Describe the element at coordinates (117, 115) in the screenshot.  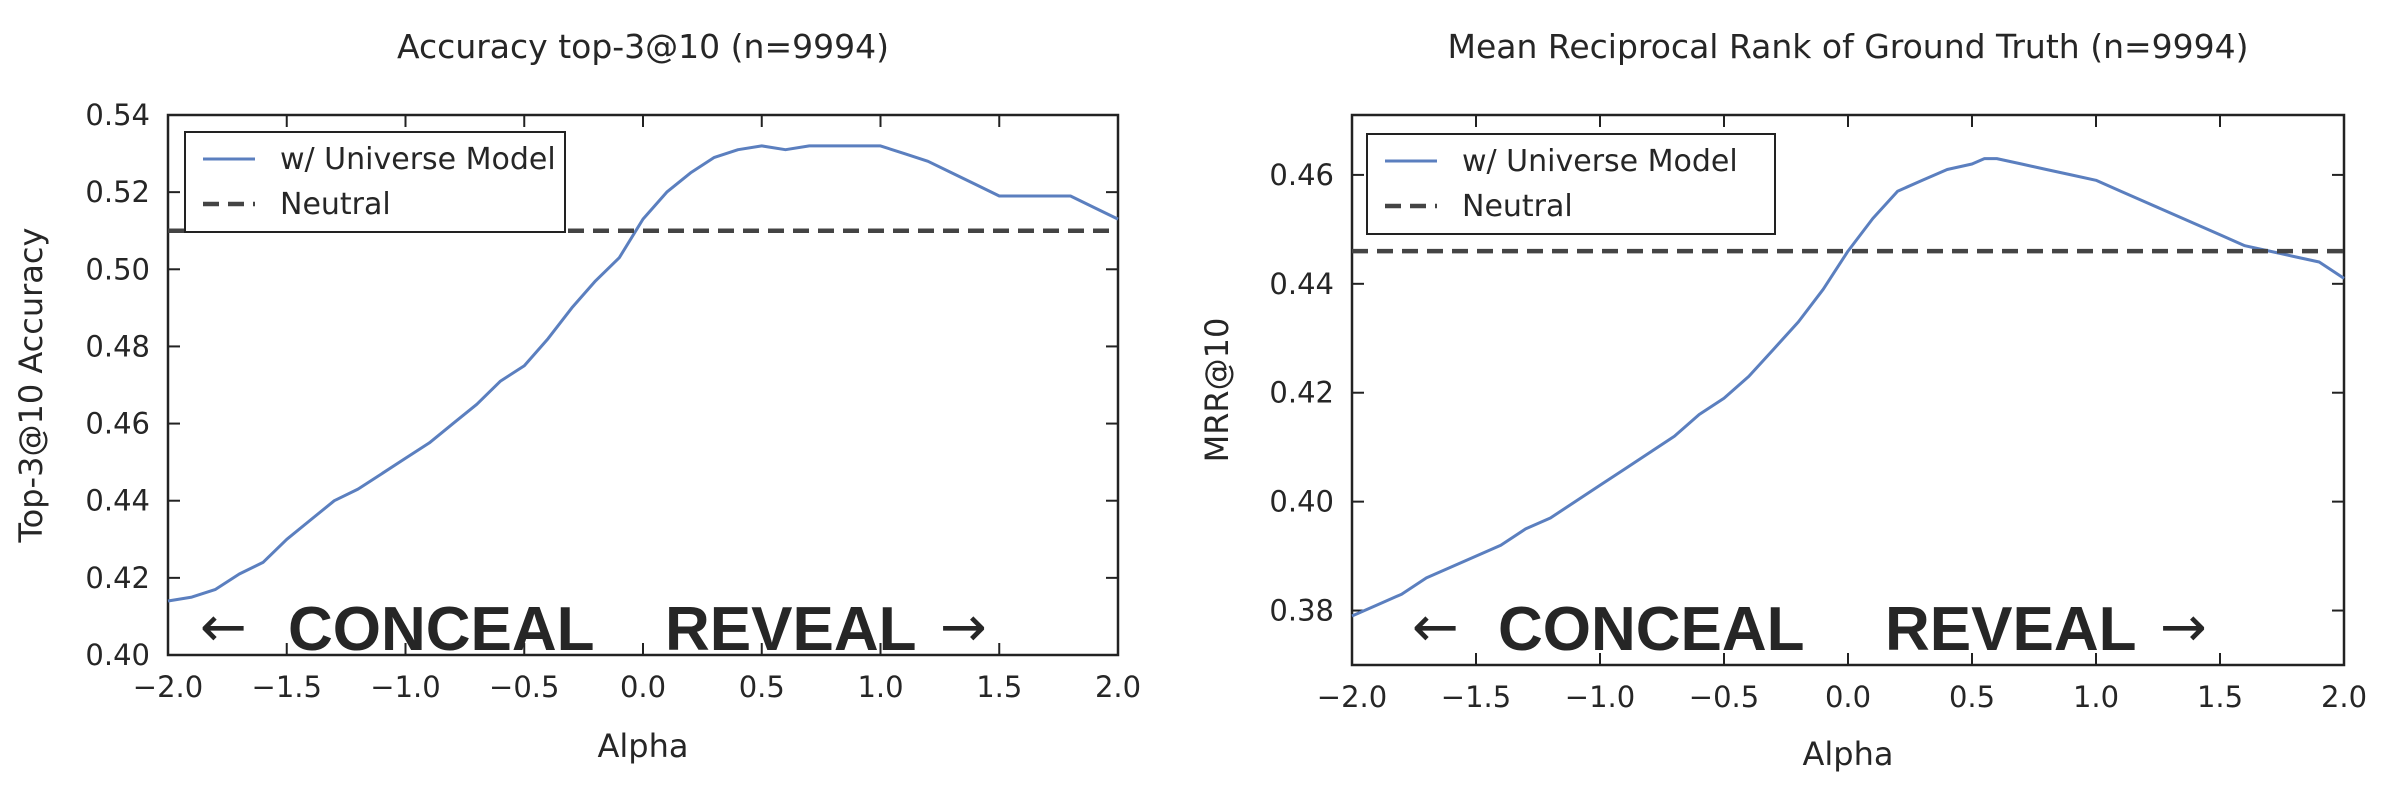
I see `y-tick-label: 0.54` at that location.